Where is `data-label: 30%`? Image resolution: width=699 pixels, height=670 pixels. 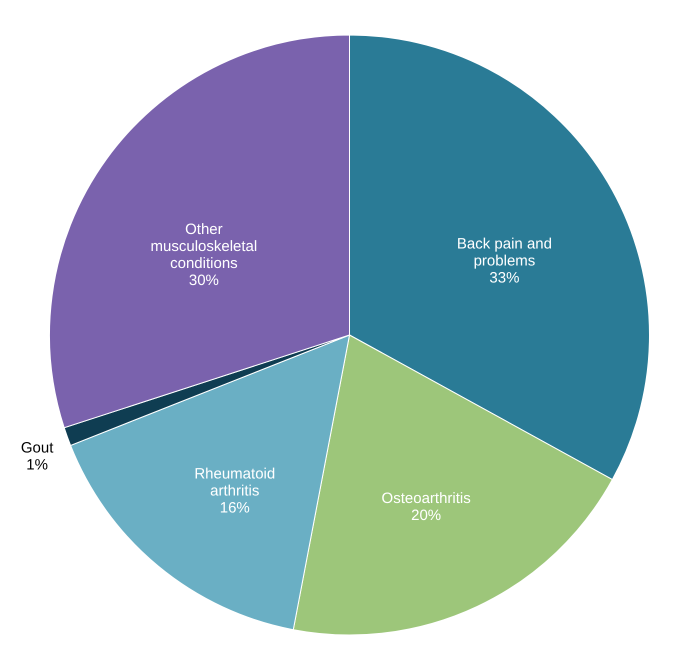
data-label: 30% is located at coordinates (203, 281).